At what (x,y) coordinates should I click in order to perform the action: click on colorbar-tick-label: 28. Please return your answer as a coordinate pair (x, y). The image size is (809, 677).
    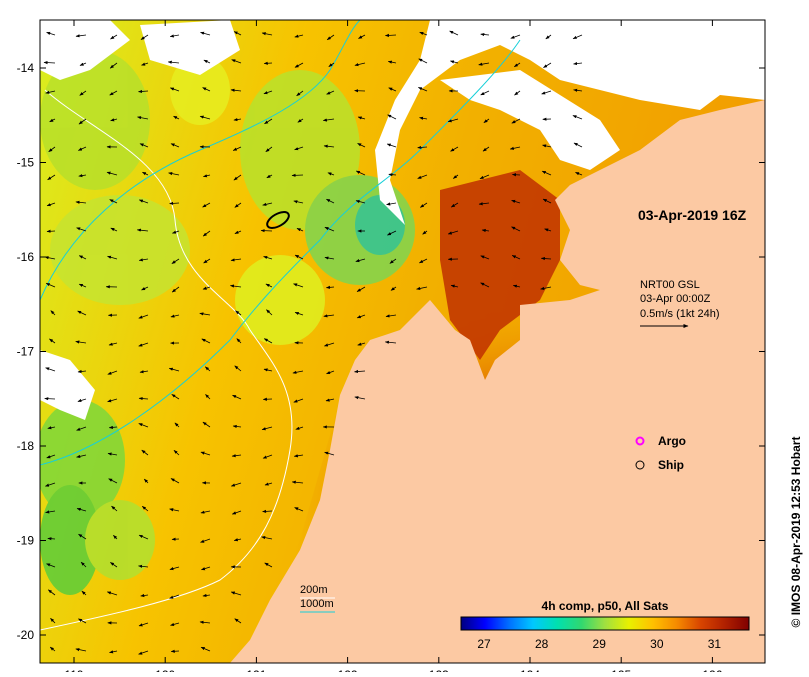
    Looking at the image, I should click on (542, 644).